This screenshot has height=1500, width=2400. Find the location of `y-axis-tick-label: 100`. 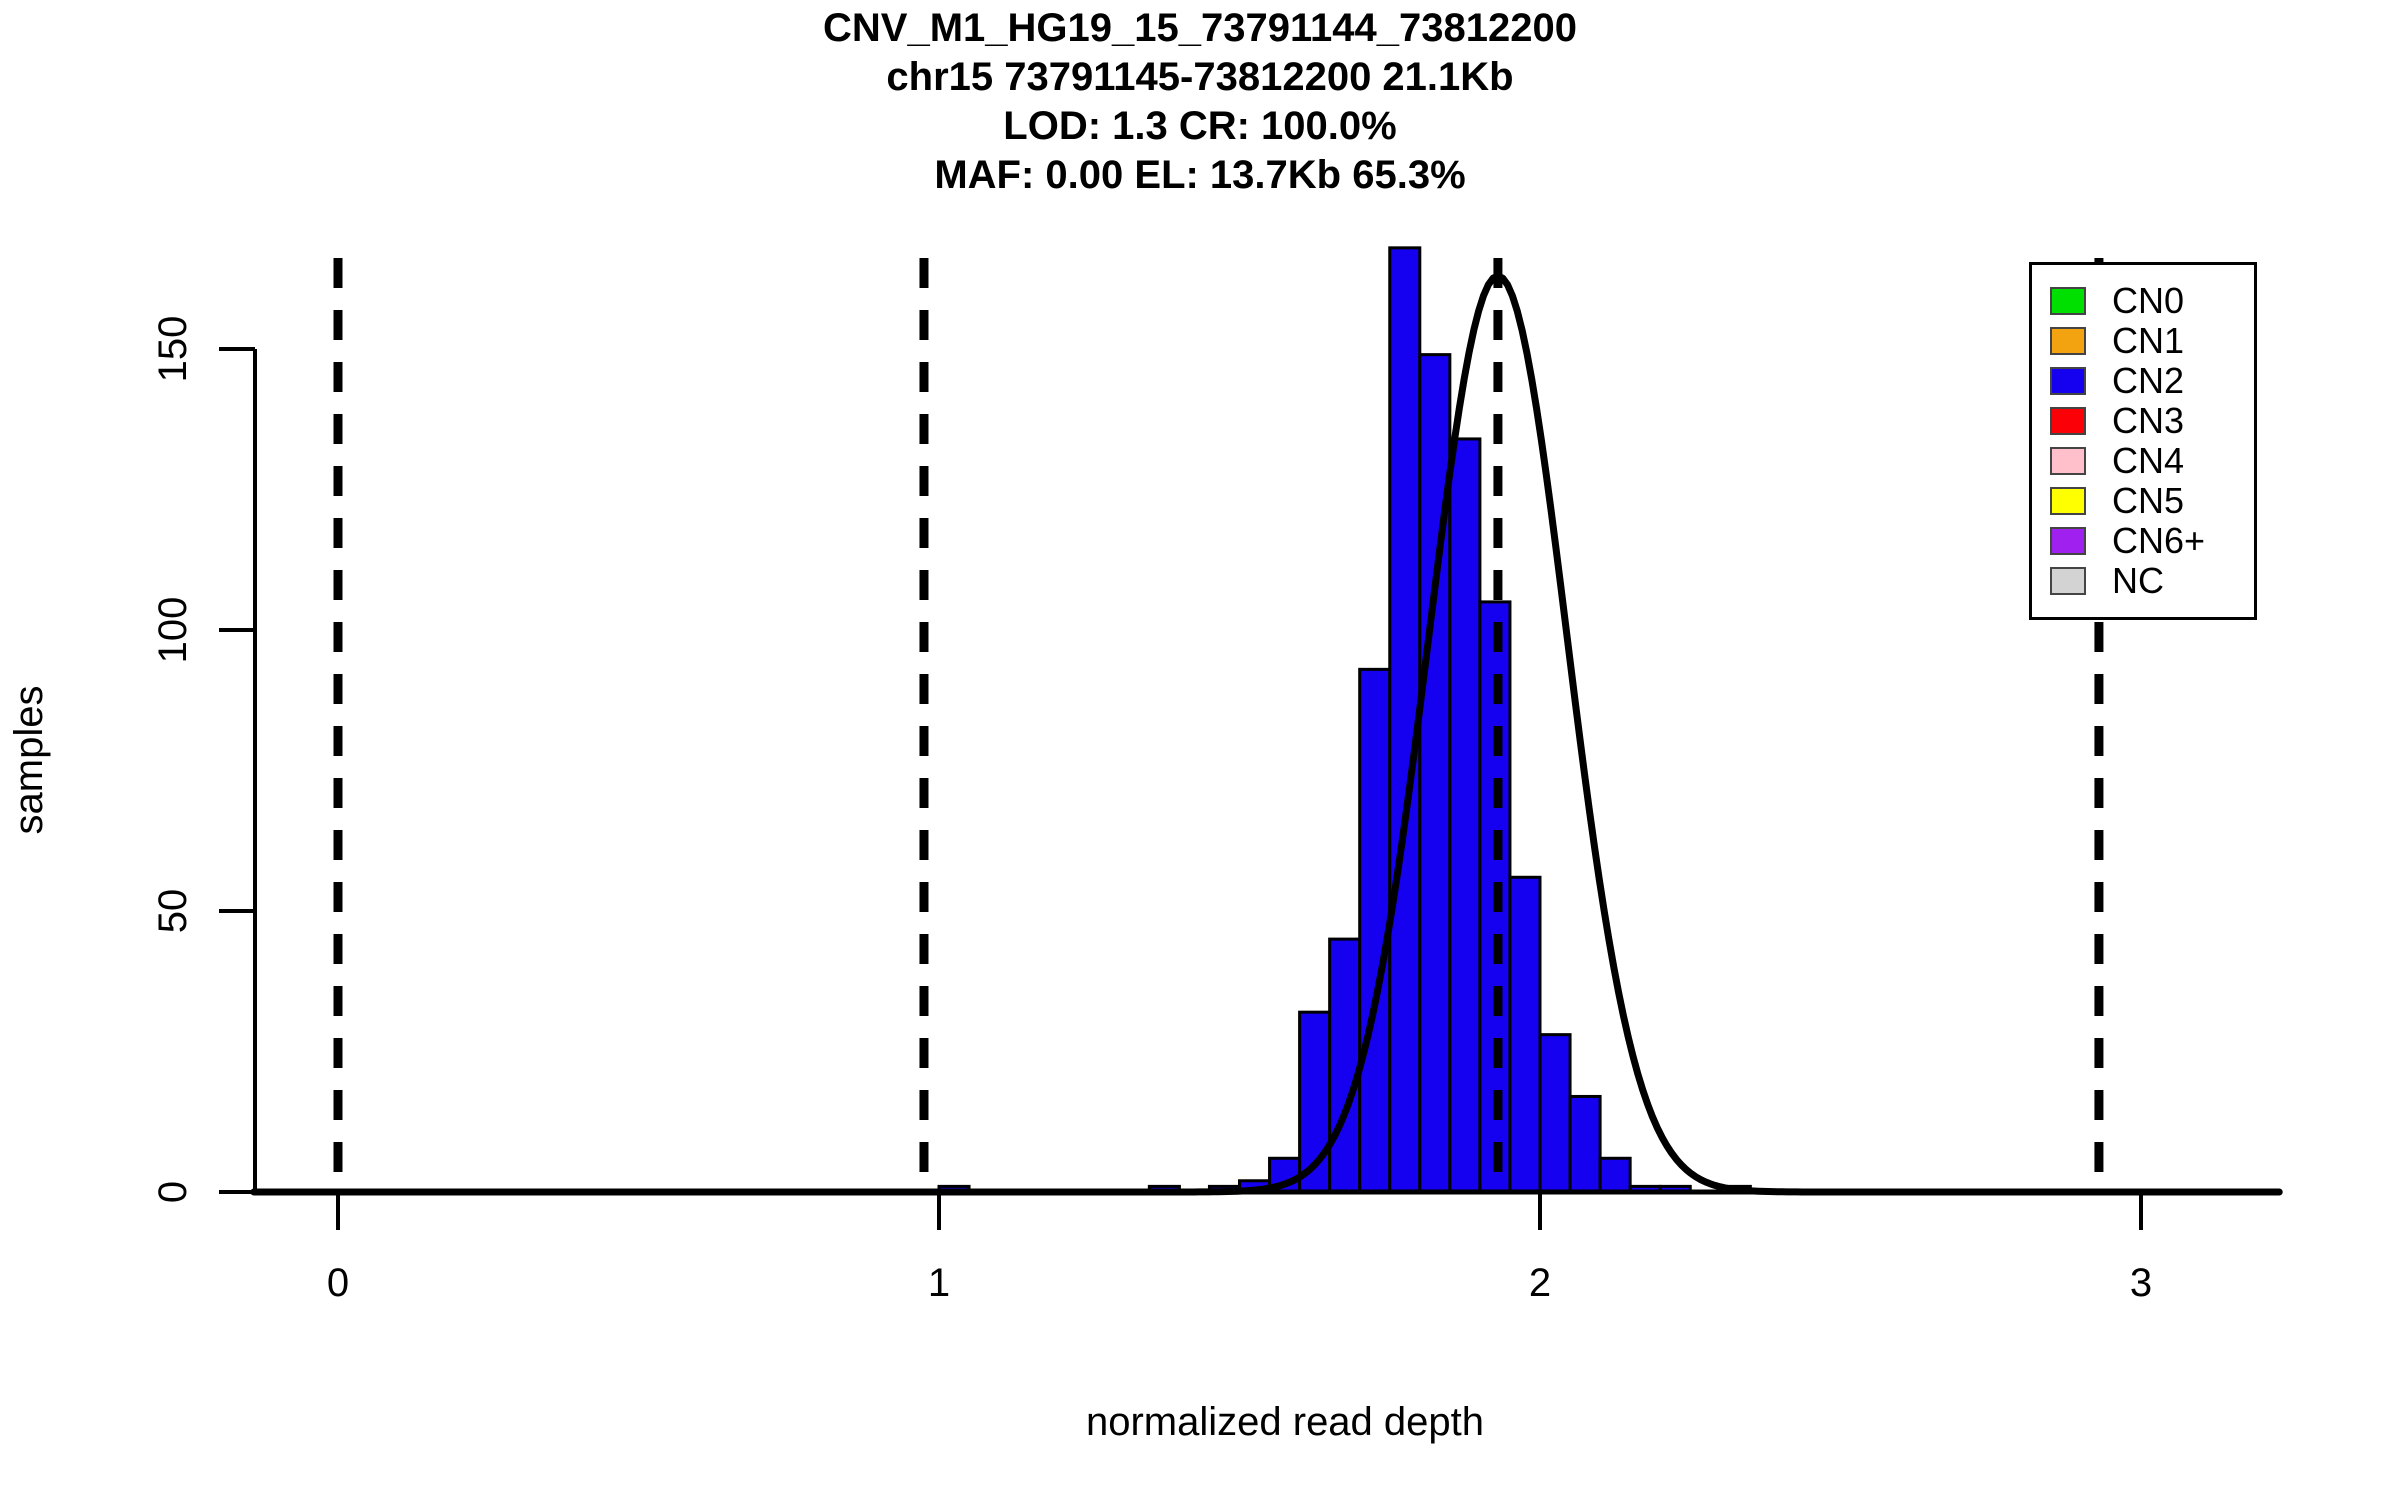

y-axis-tick-label: 100 is located at coordinates (173, 630).